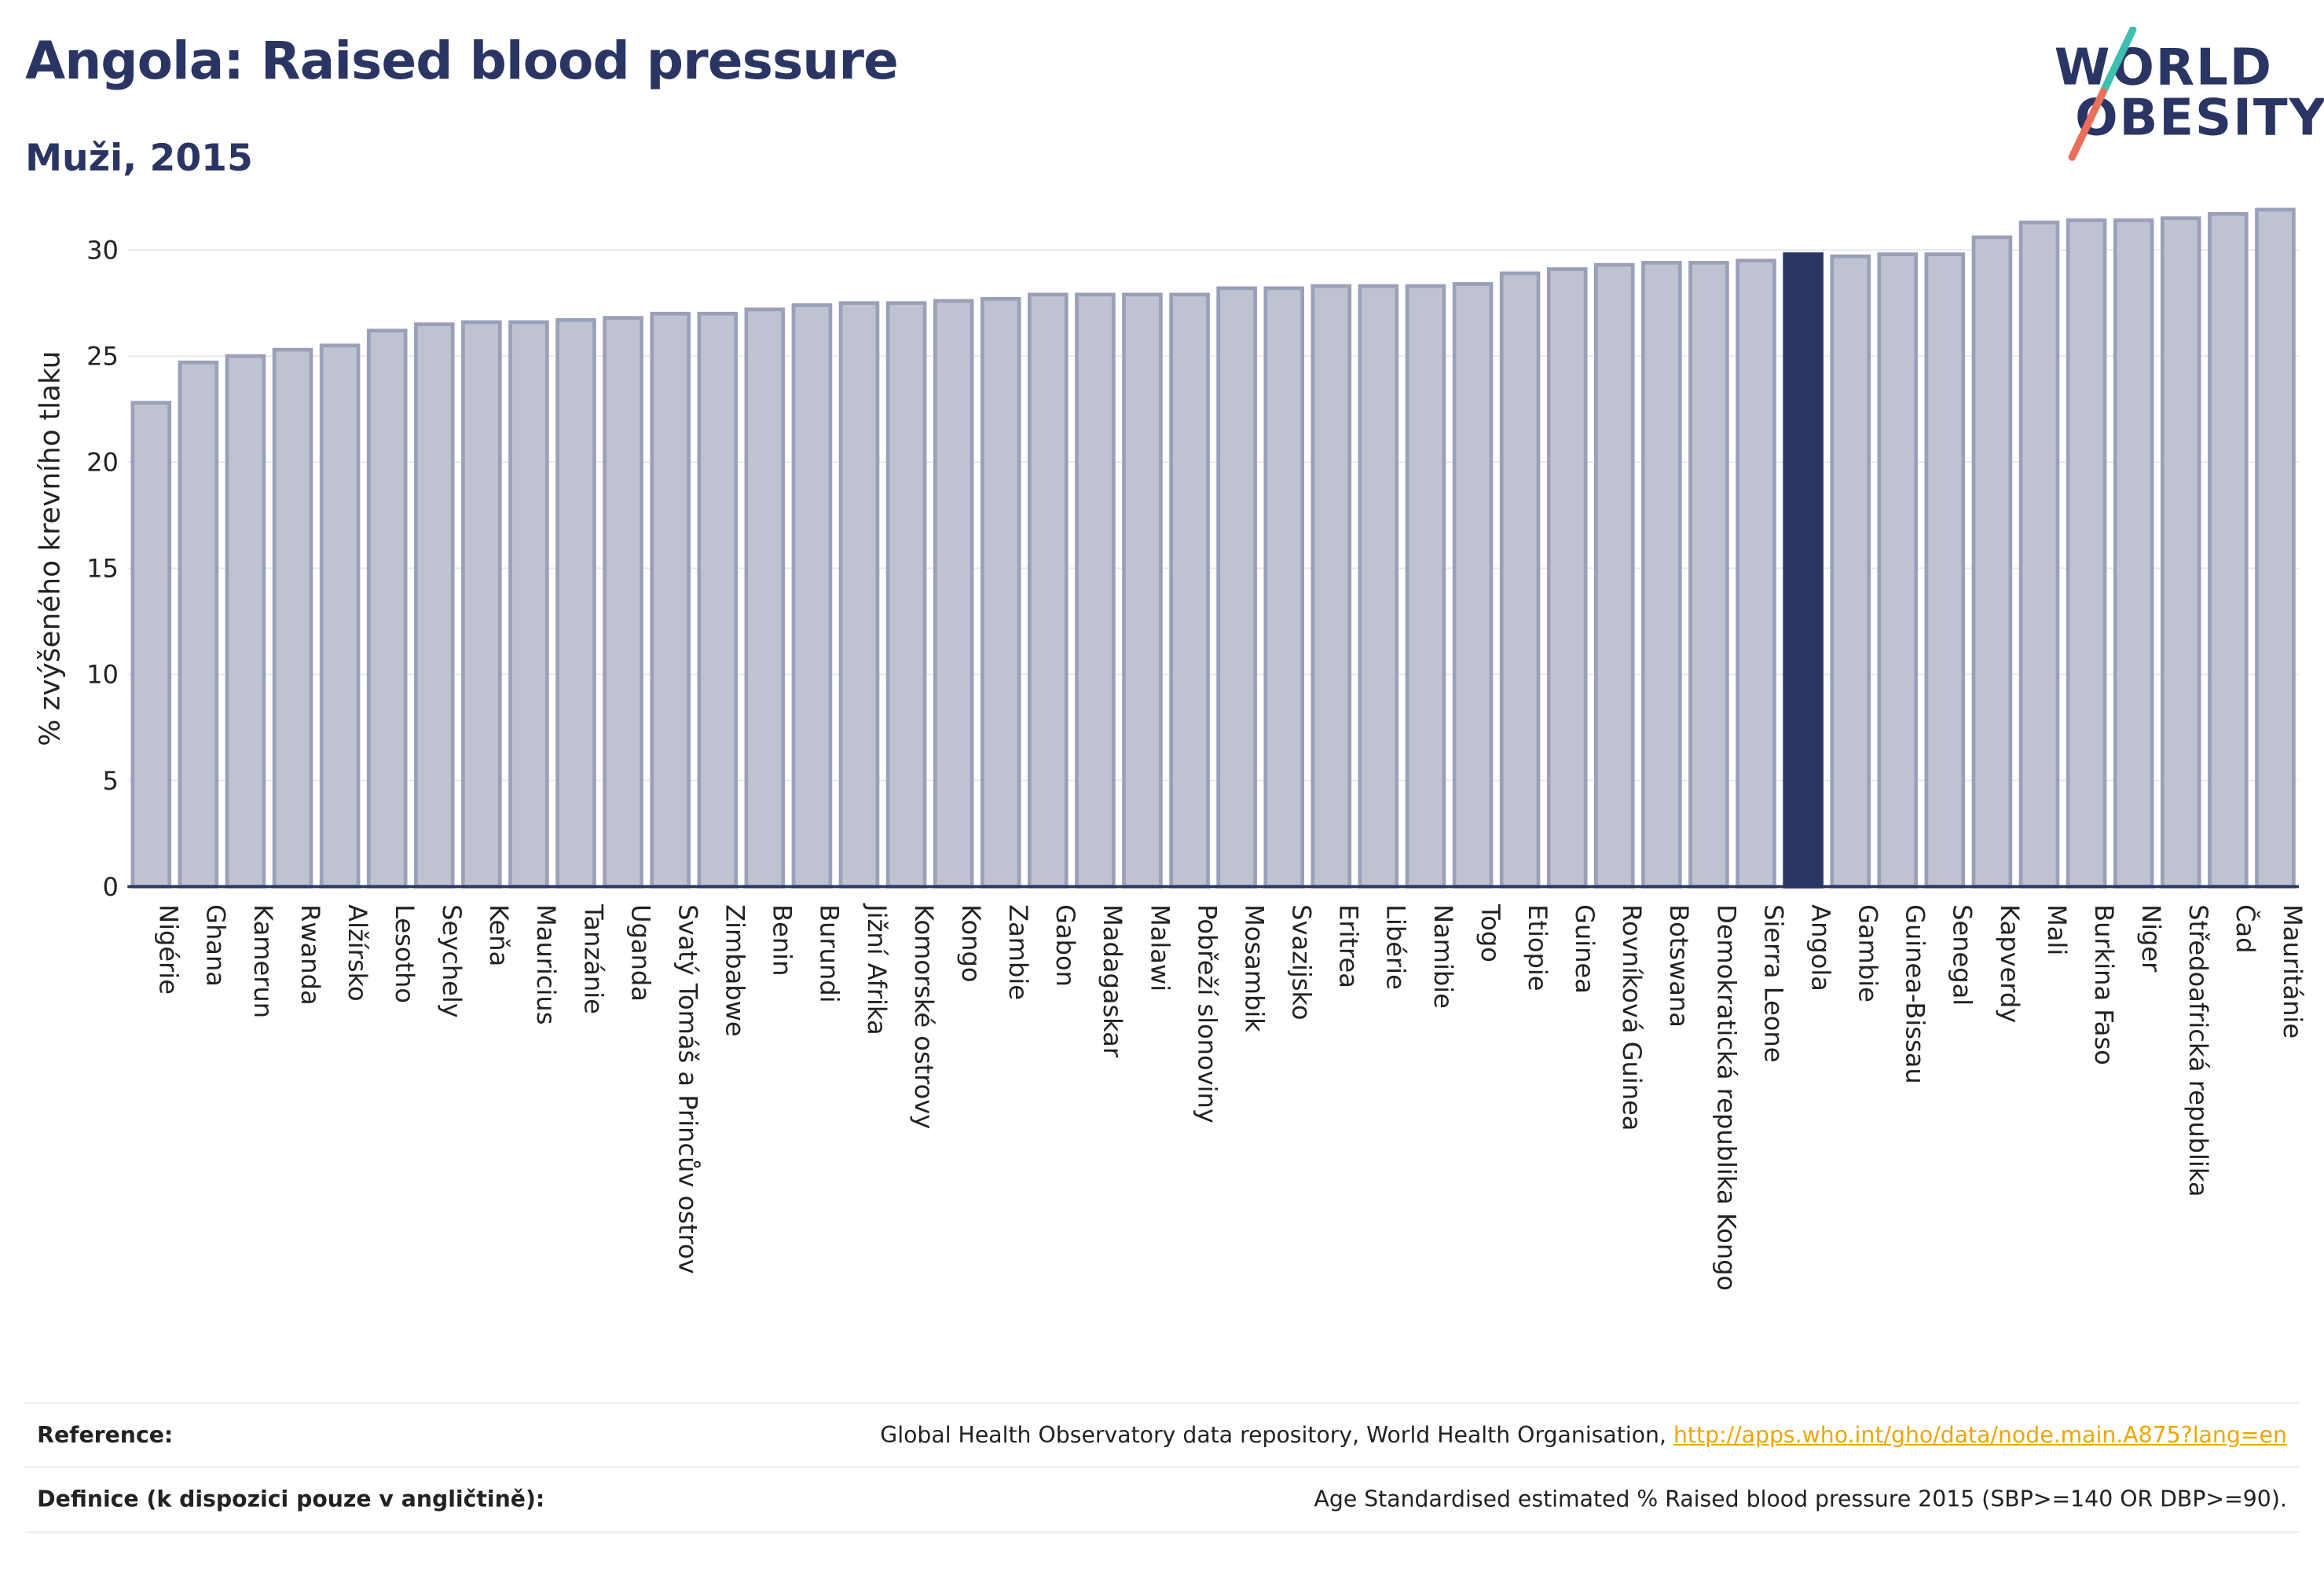 The image size is (2324, 1576). I want to click on x-tick-label: Eritrea, so click(1349, 946).